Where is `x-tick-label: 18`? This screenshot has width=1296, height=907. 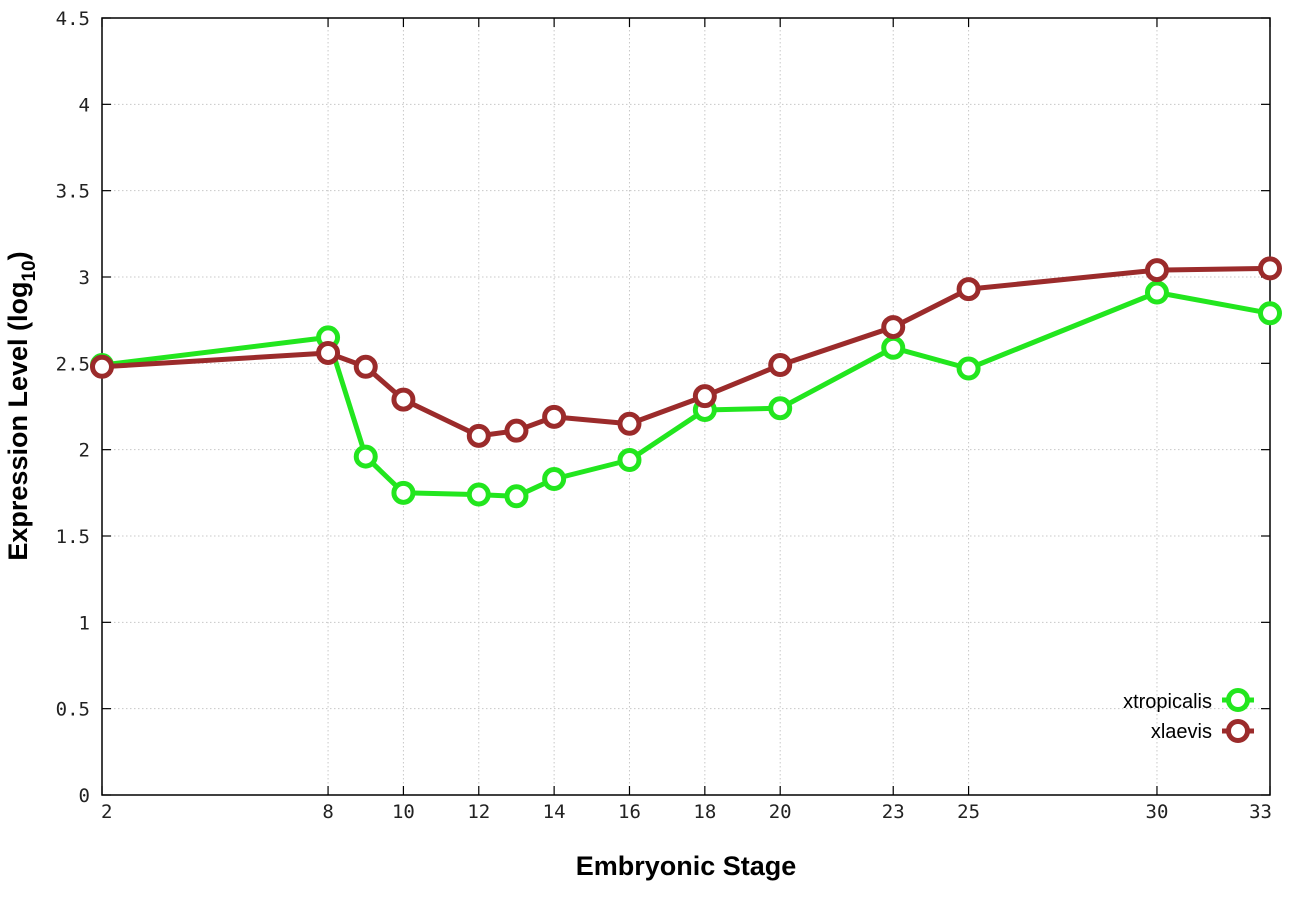 x-tick-label: 18 is located at coordinates (704, 812).